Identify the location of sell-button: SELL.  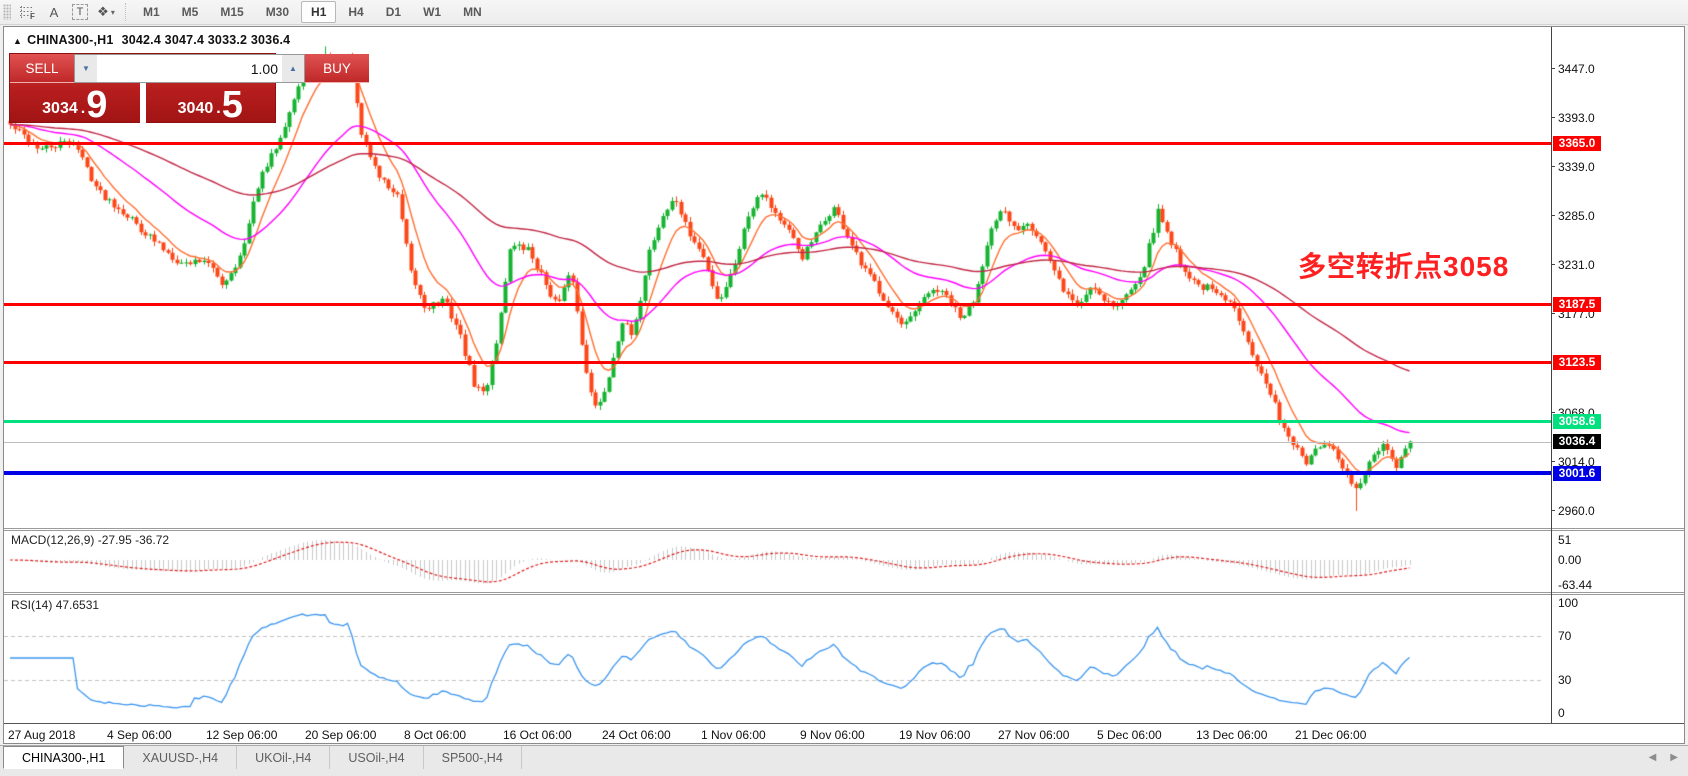
(42, 68).